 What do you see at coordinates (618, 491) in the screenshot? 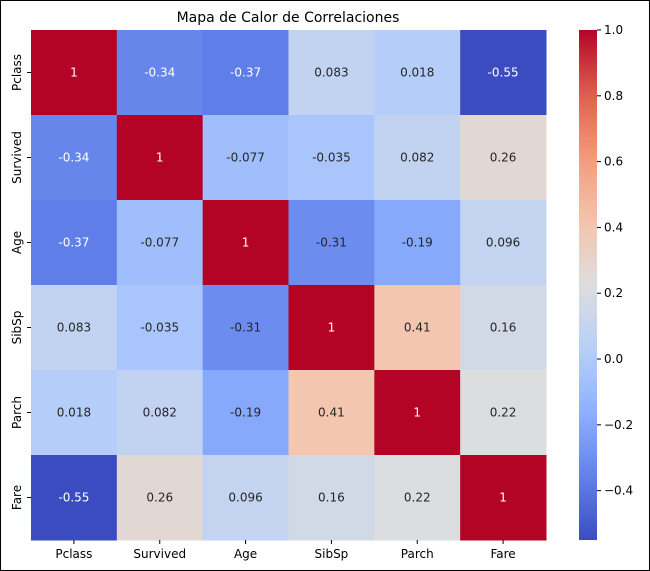
I see `colorbar-tick-label: −0.4` at bounding box center [618, 491].